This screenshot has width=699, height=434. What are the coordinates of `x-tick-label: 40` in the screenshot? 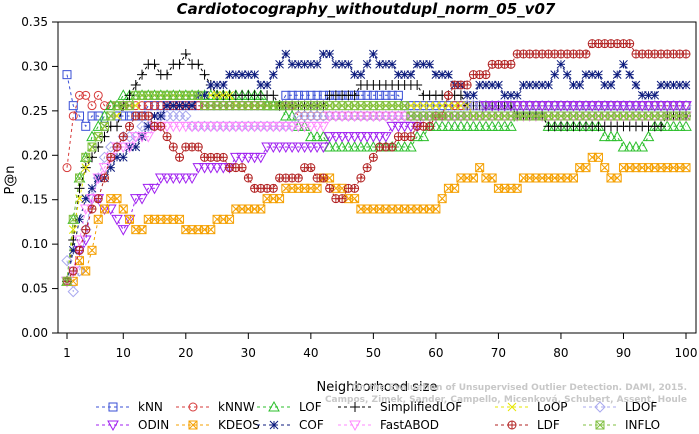 It's located at (310, 353).